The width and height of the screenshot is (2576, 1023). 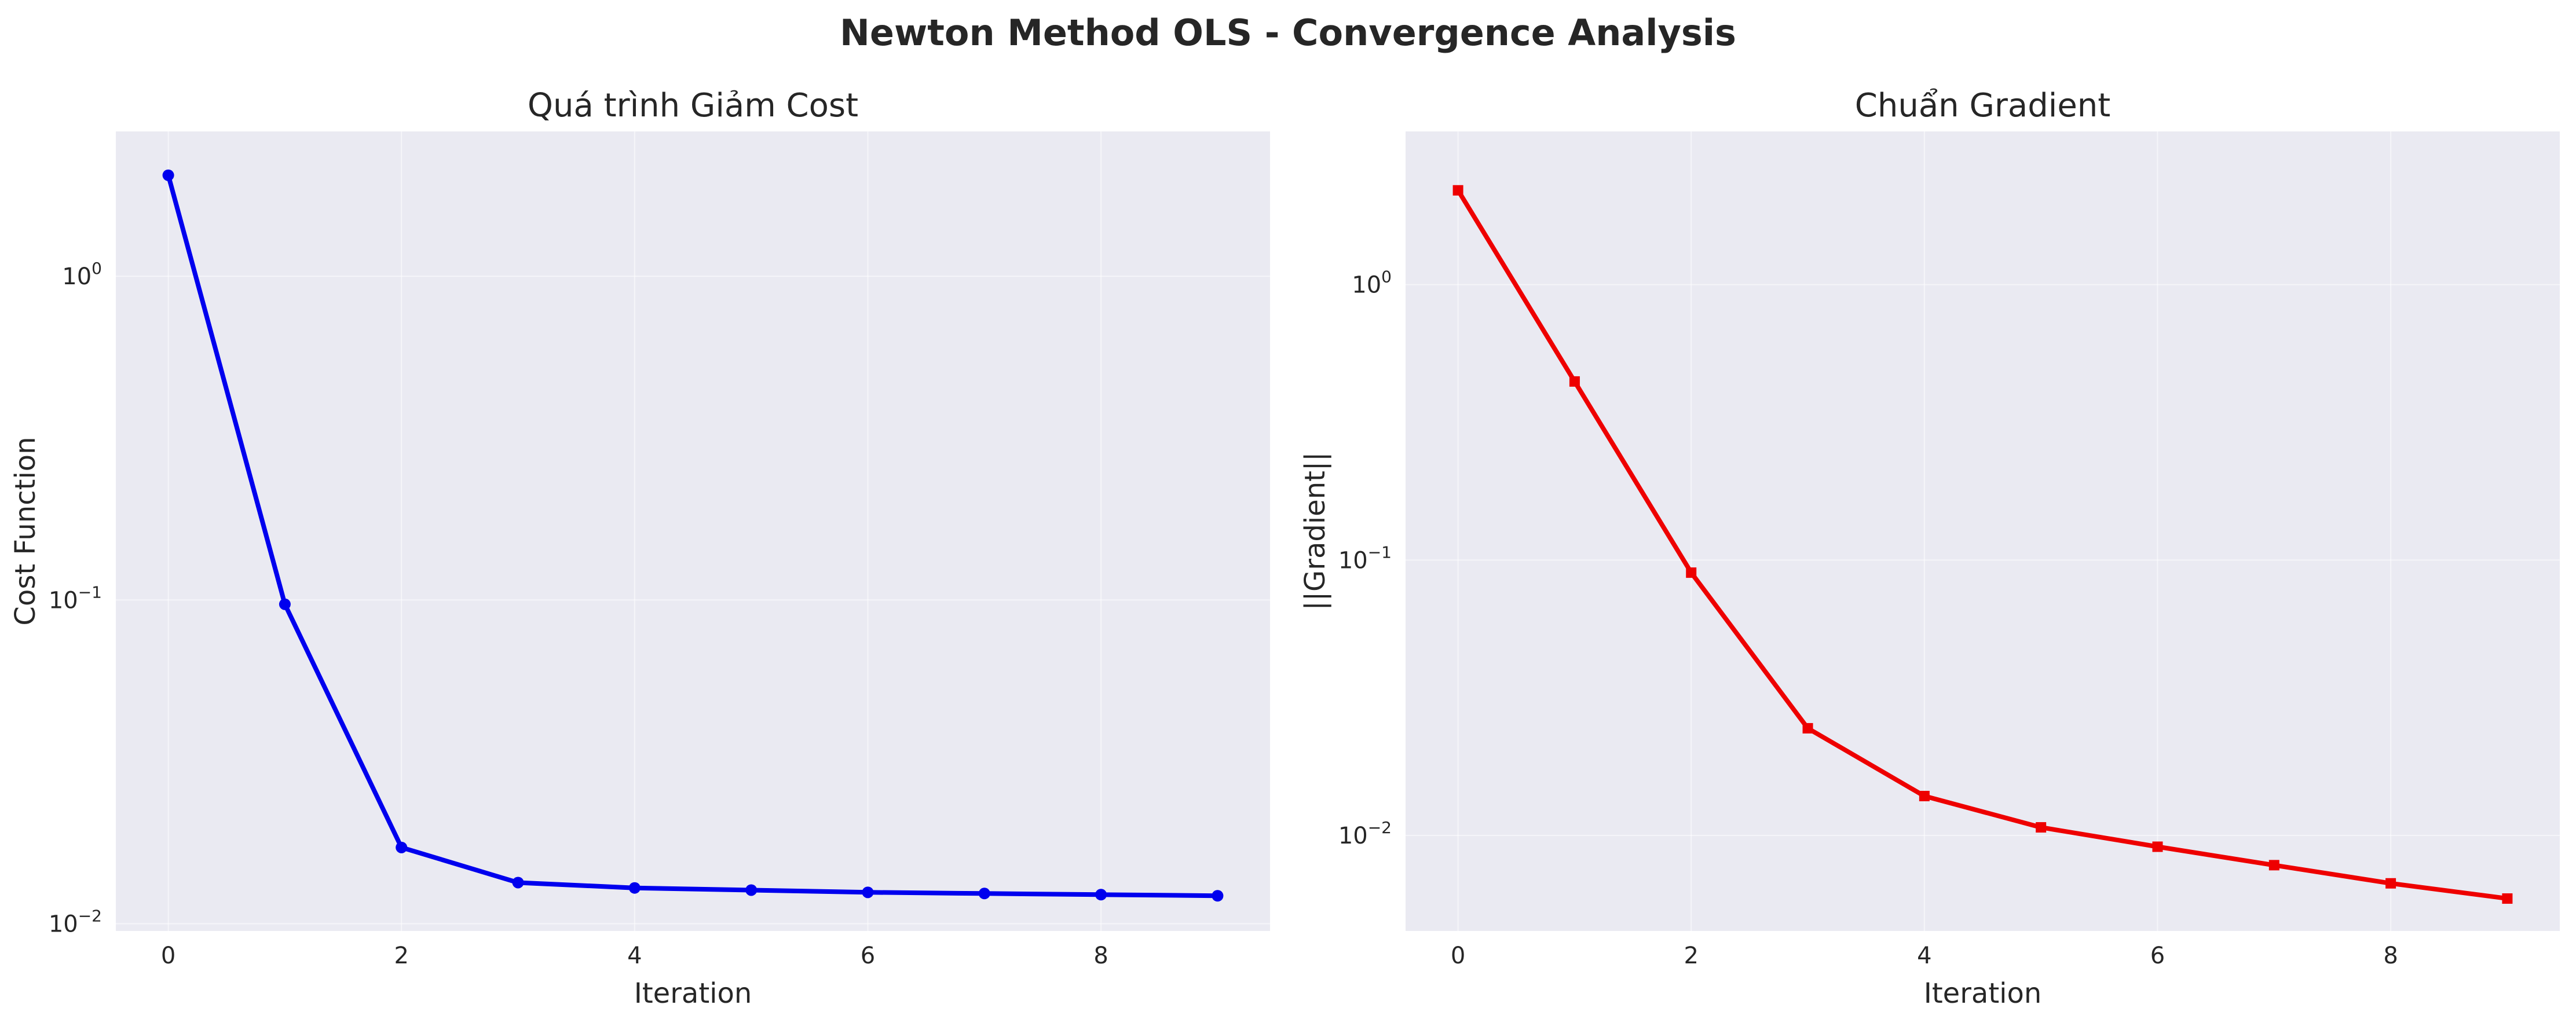 I want to click on panel-title: Chuẩn Gradient, so click(x=1982, y=105).